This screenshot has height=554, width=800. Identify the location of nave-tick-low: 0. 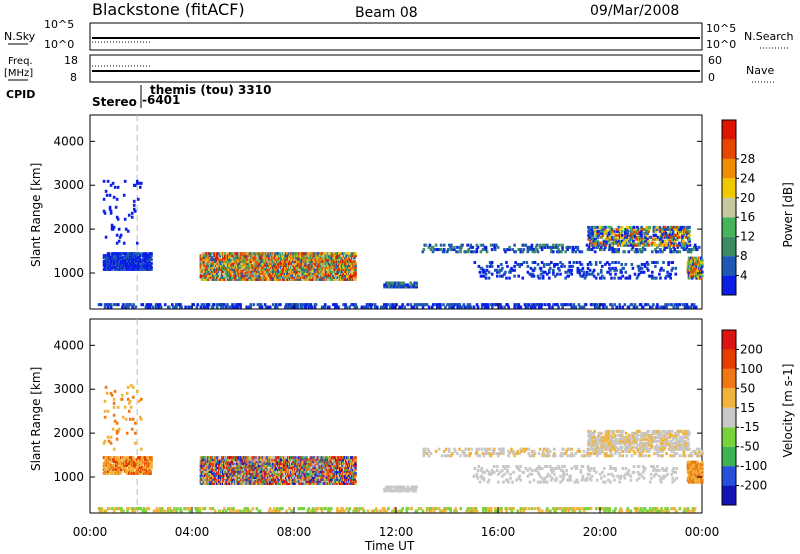
(711, 77).